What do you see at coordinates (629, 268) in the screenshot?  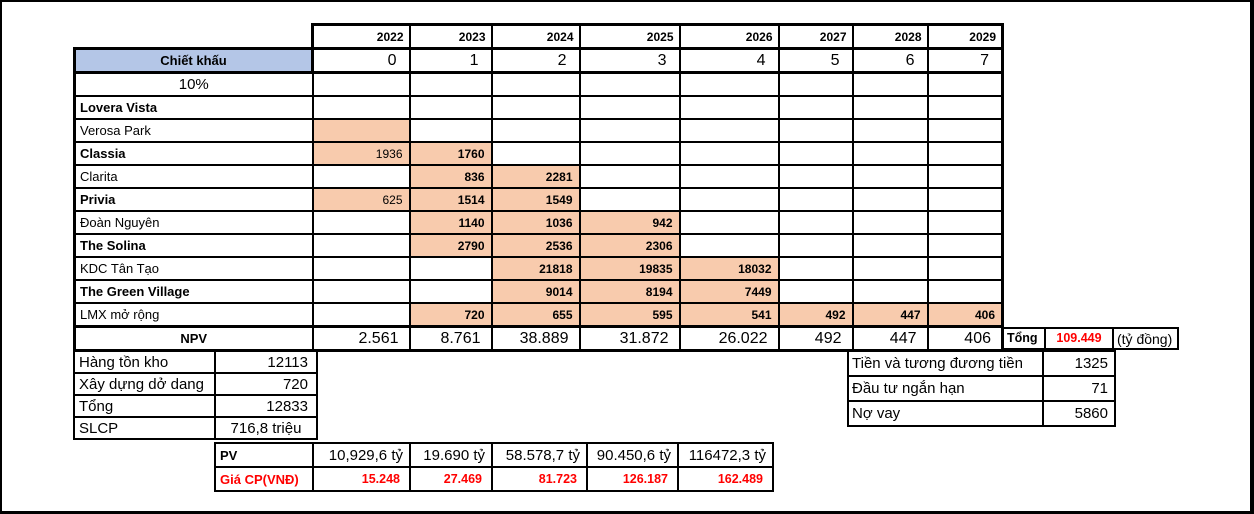 I see `cell-kdc-tan-tao-2025: 19835` at bounding box center [629, 268].